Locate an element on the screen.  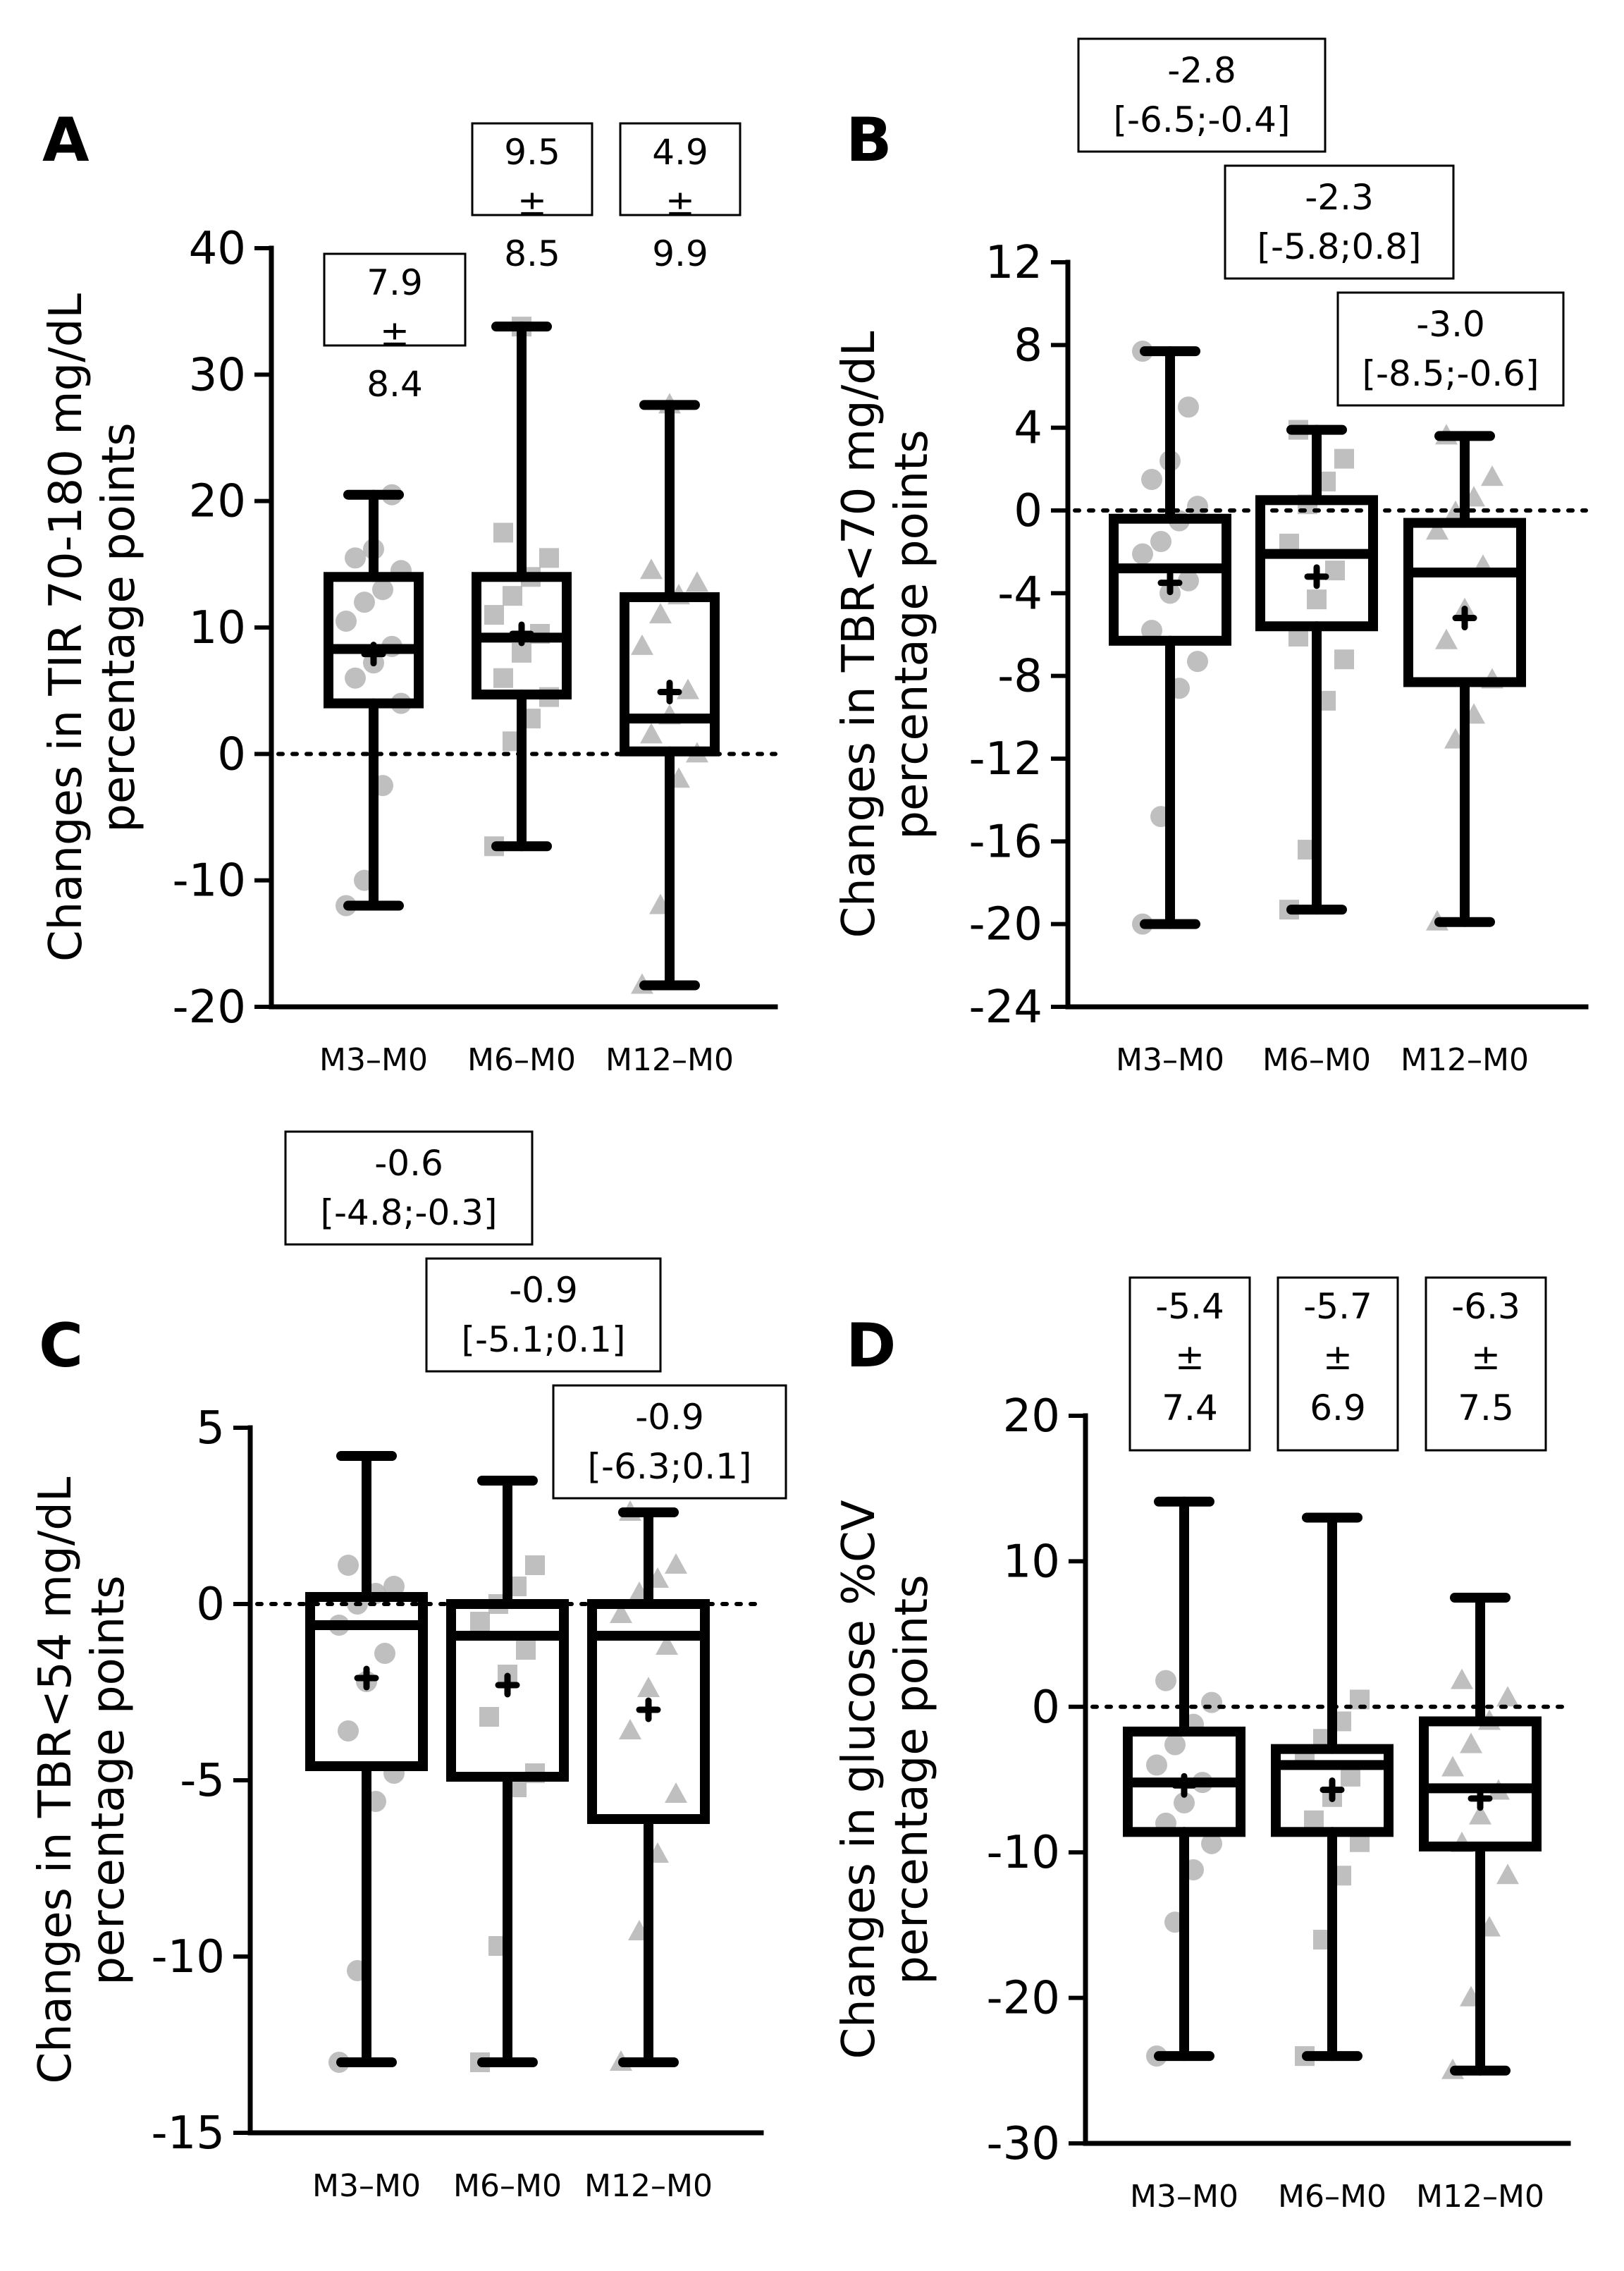
annotation-text: -0.6 is located at coordinates (408, 1163).